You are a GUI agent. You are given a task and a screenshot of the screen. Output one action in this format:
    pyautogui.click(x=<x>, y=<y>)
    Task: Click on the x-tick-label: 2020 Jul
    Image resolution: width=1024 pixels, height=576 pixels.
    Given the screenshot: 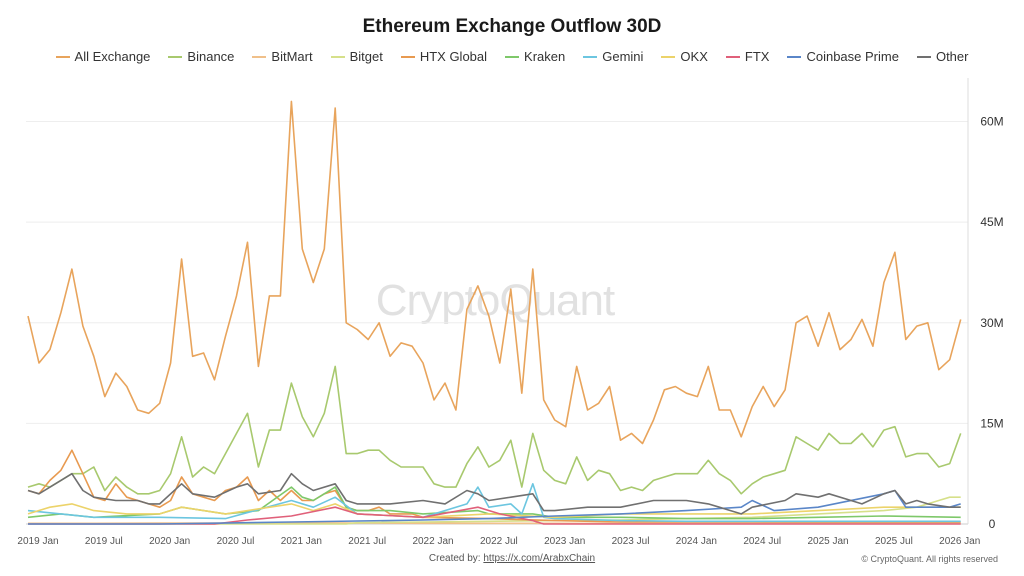 What is the action you would take?
    pyautogui.click(x=236, y=541)
    